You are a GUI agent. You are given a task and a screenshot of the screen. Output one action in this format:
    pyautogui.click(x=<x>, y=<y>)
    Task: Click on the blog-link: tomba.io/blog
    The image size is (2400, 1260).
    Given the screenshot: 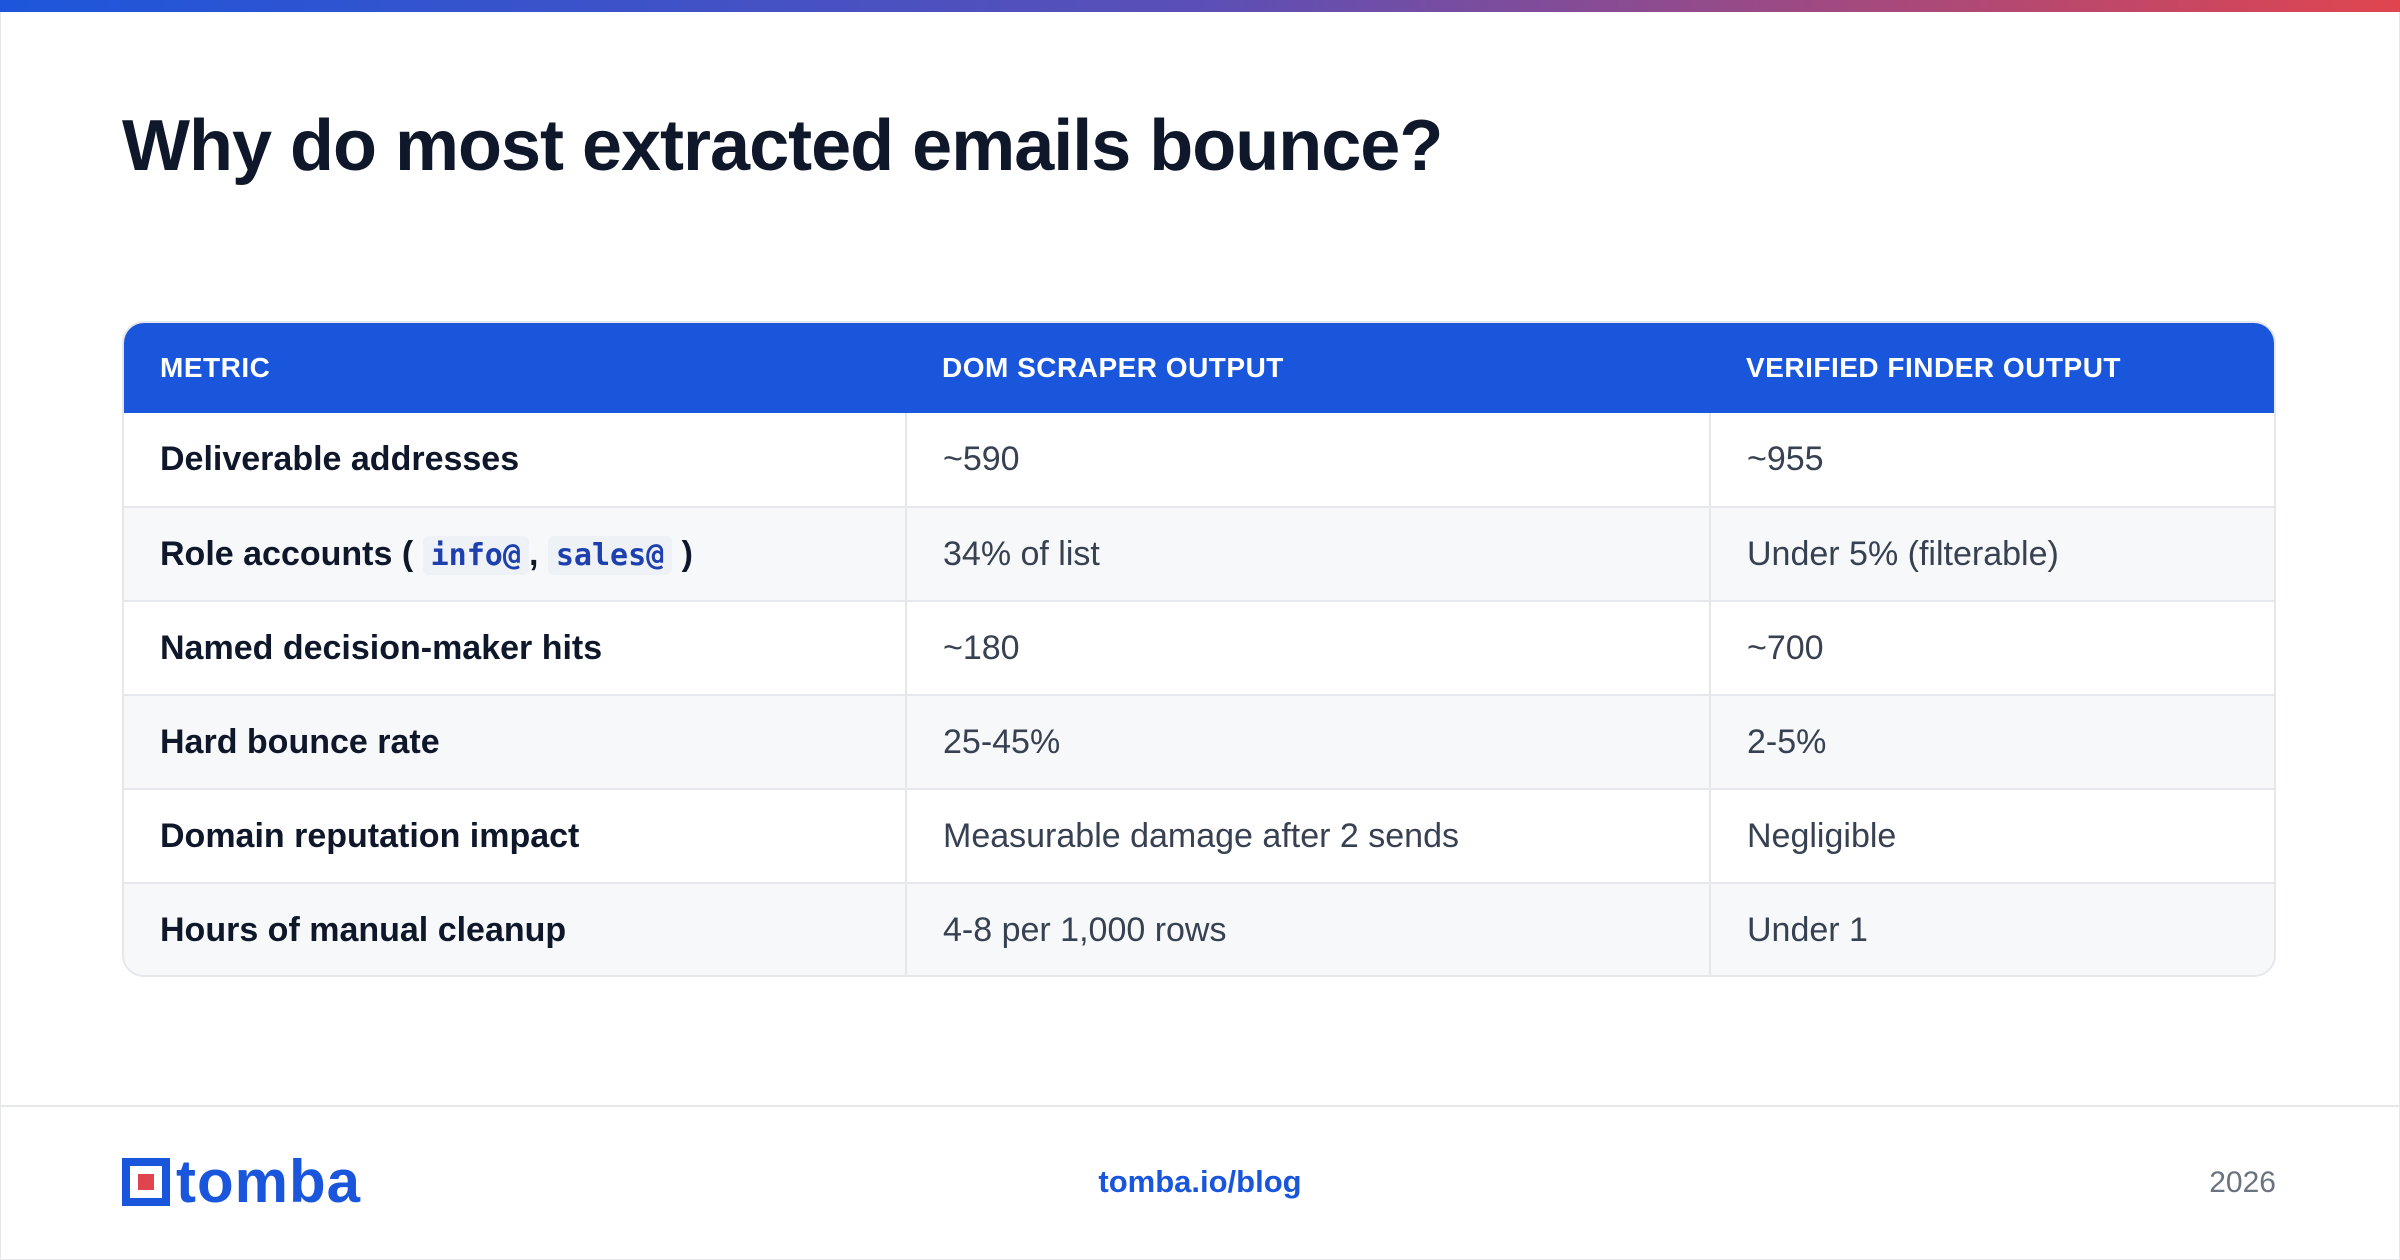 What is the action you would take?
    pyautogui.click(x=1200, y=1181)
    